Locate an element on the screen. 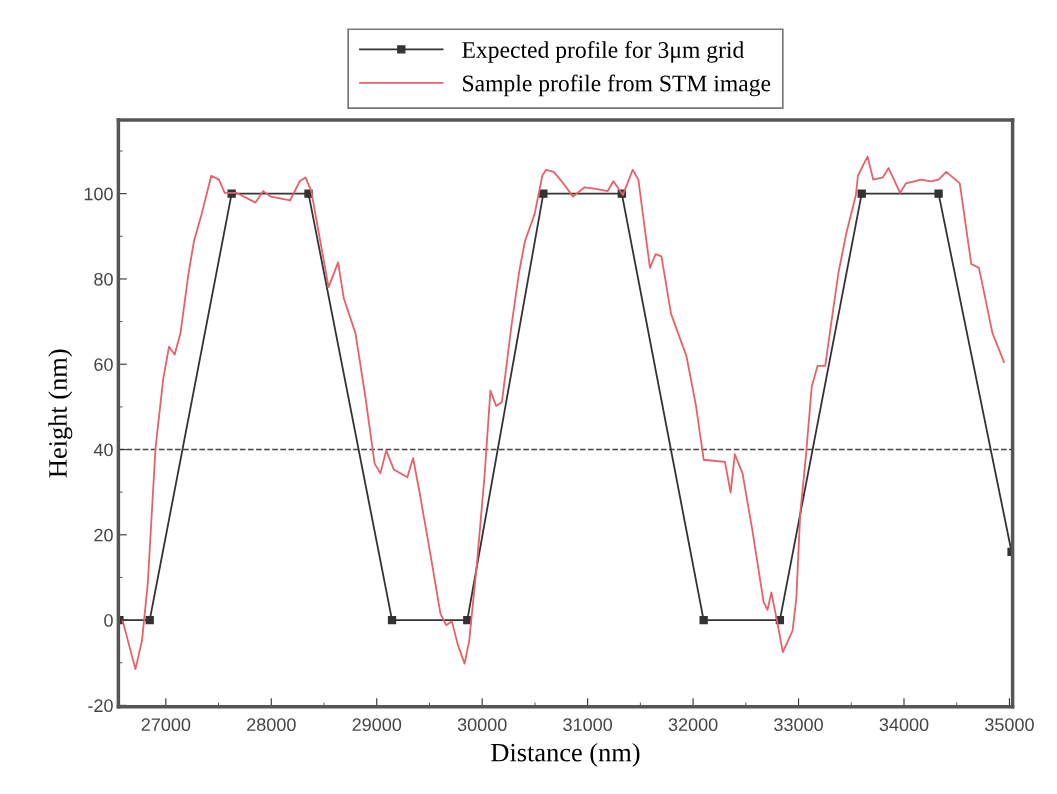 The height and width of the screenshot is (794, 1057). x-tick-label: 30000 is located at coordinates (482, 725).